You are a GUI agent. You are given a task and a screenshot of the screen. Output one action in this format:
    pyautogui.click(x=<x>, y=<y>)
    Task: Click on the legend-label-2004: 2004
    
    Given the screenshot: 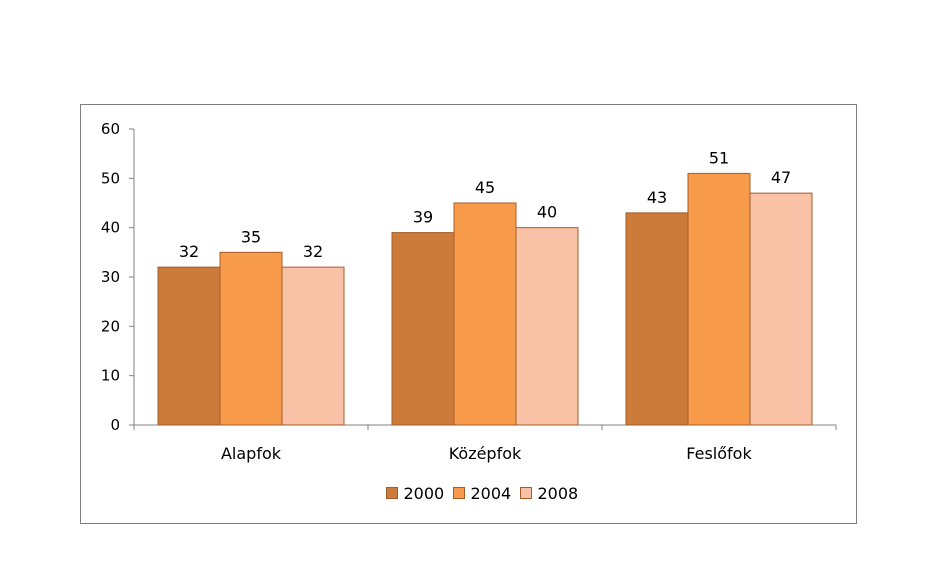 What is the action you would take?
    pyautogui.click(x=491, y=493)
    